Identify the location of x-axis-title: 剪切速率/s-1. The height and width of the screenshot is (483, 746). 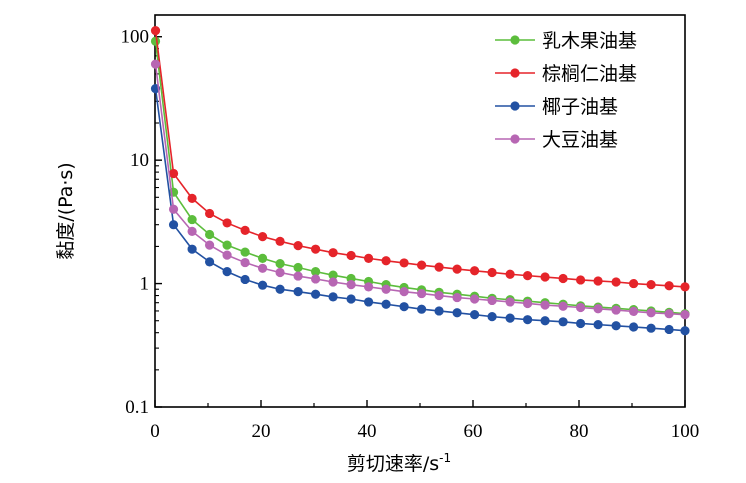
(399, 463).